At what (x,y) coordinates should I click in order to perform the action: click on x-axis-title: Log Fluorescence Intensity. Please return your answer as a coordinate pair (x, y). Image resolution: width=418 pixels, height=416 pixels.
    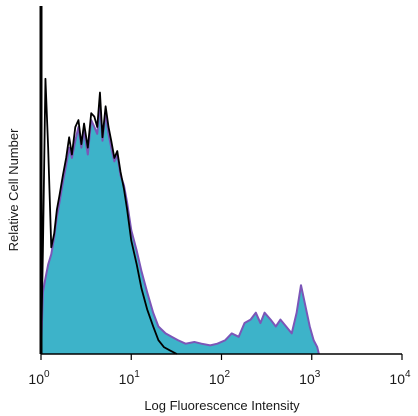
    Looking at the image, I should click on (222, 405).